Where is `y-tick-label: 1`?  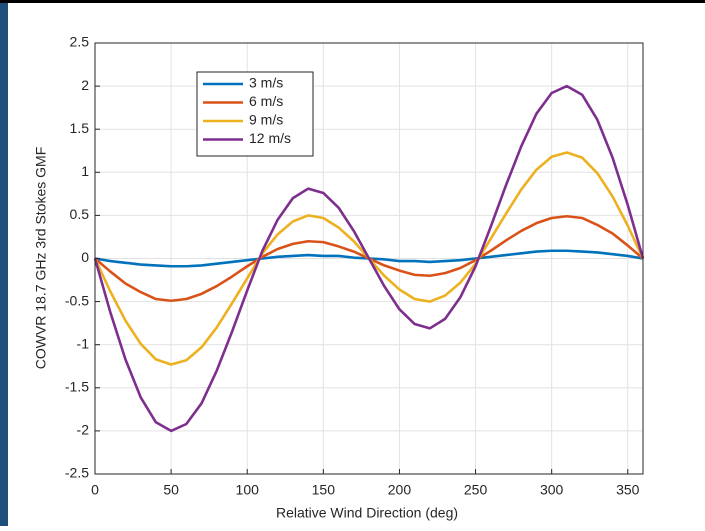 y-tick-label: 1 is located at coordinates (85, 171).